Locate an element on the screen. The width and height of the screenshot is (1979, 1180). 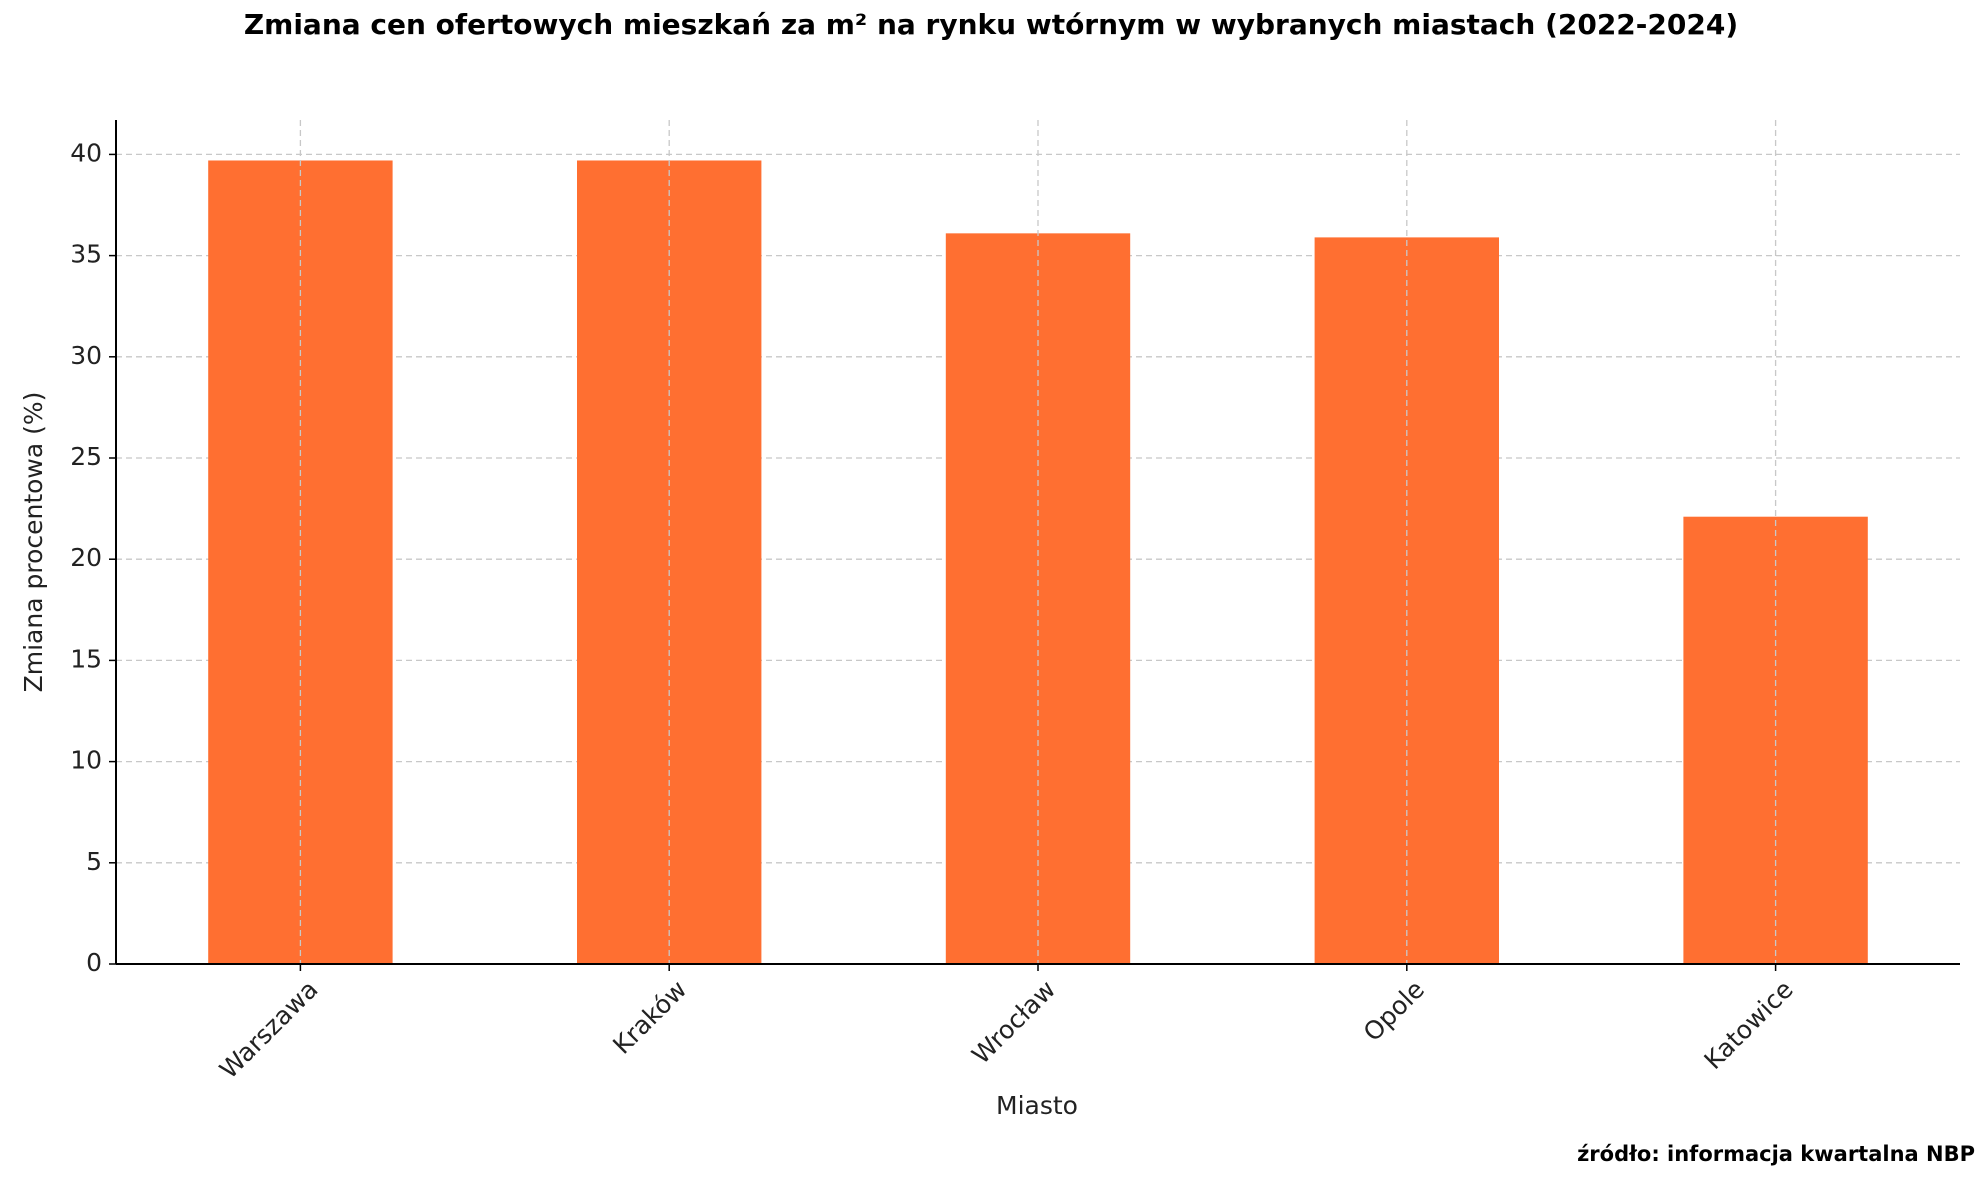
x-tick-label: Katowice is located at coordinates (1748, 1025).